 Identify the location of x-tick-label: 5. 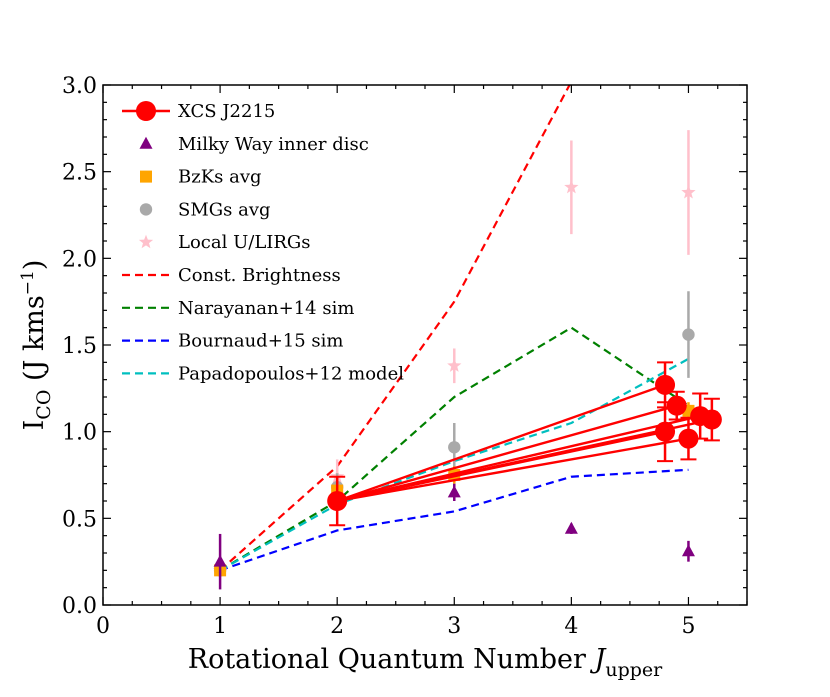
(688, 626).